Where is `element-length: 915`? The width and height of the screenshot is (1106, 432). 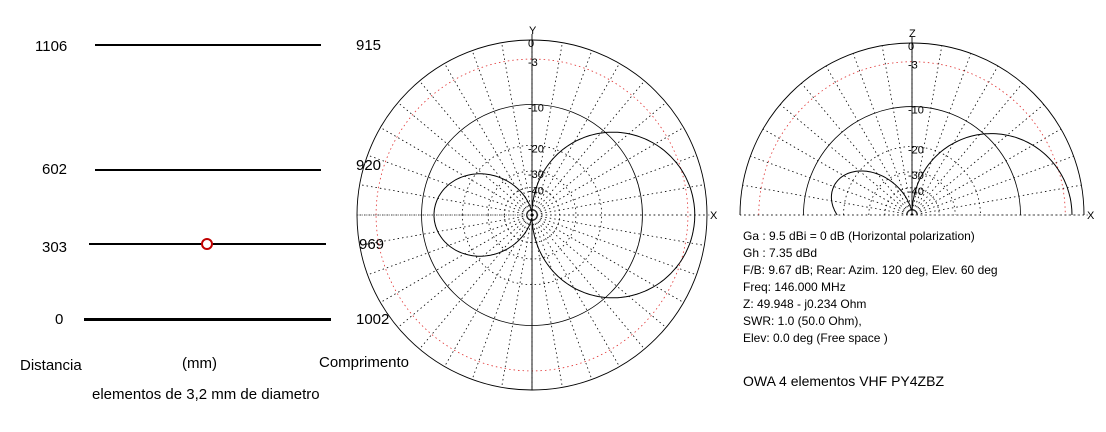 element-length: 915 is located at coordinates (369, 45).